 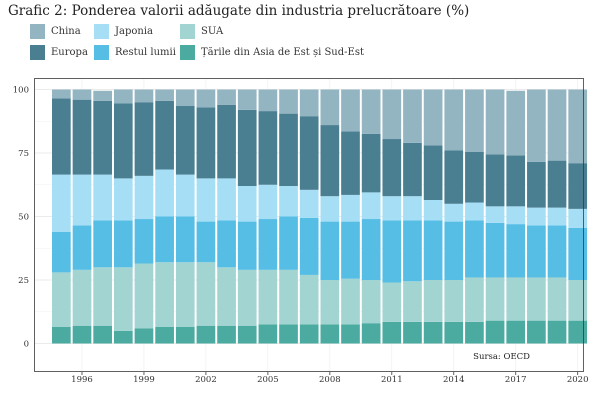 I want to click on legend-label-sua: SUA, so click(x=212, y=31).